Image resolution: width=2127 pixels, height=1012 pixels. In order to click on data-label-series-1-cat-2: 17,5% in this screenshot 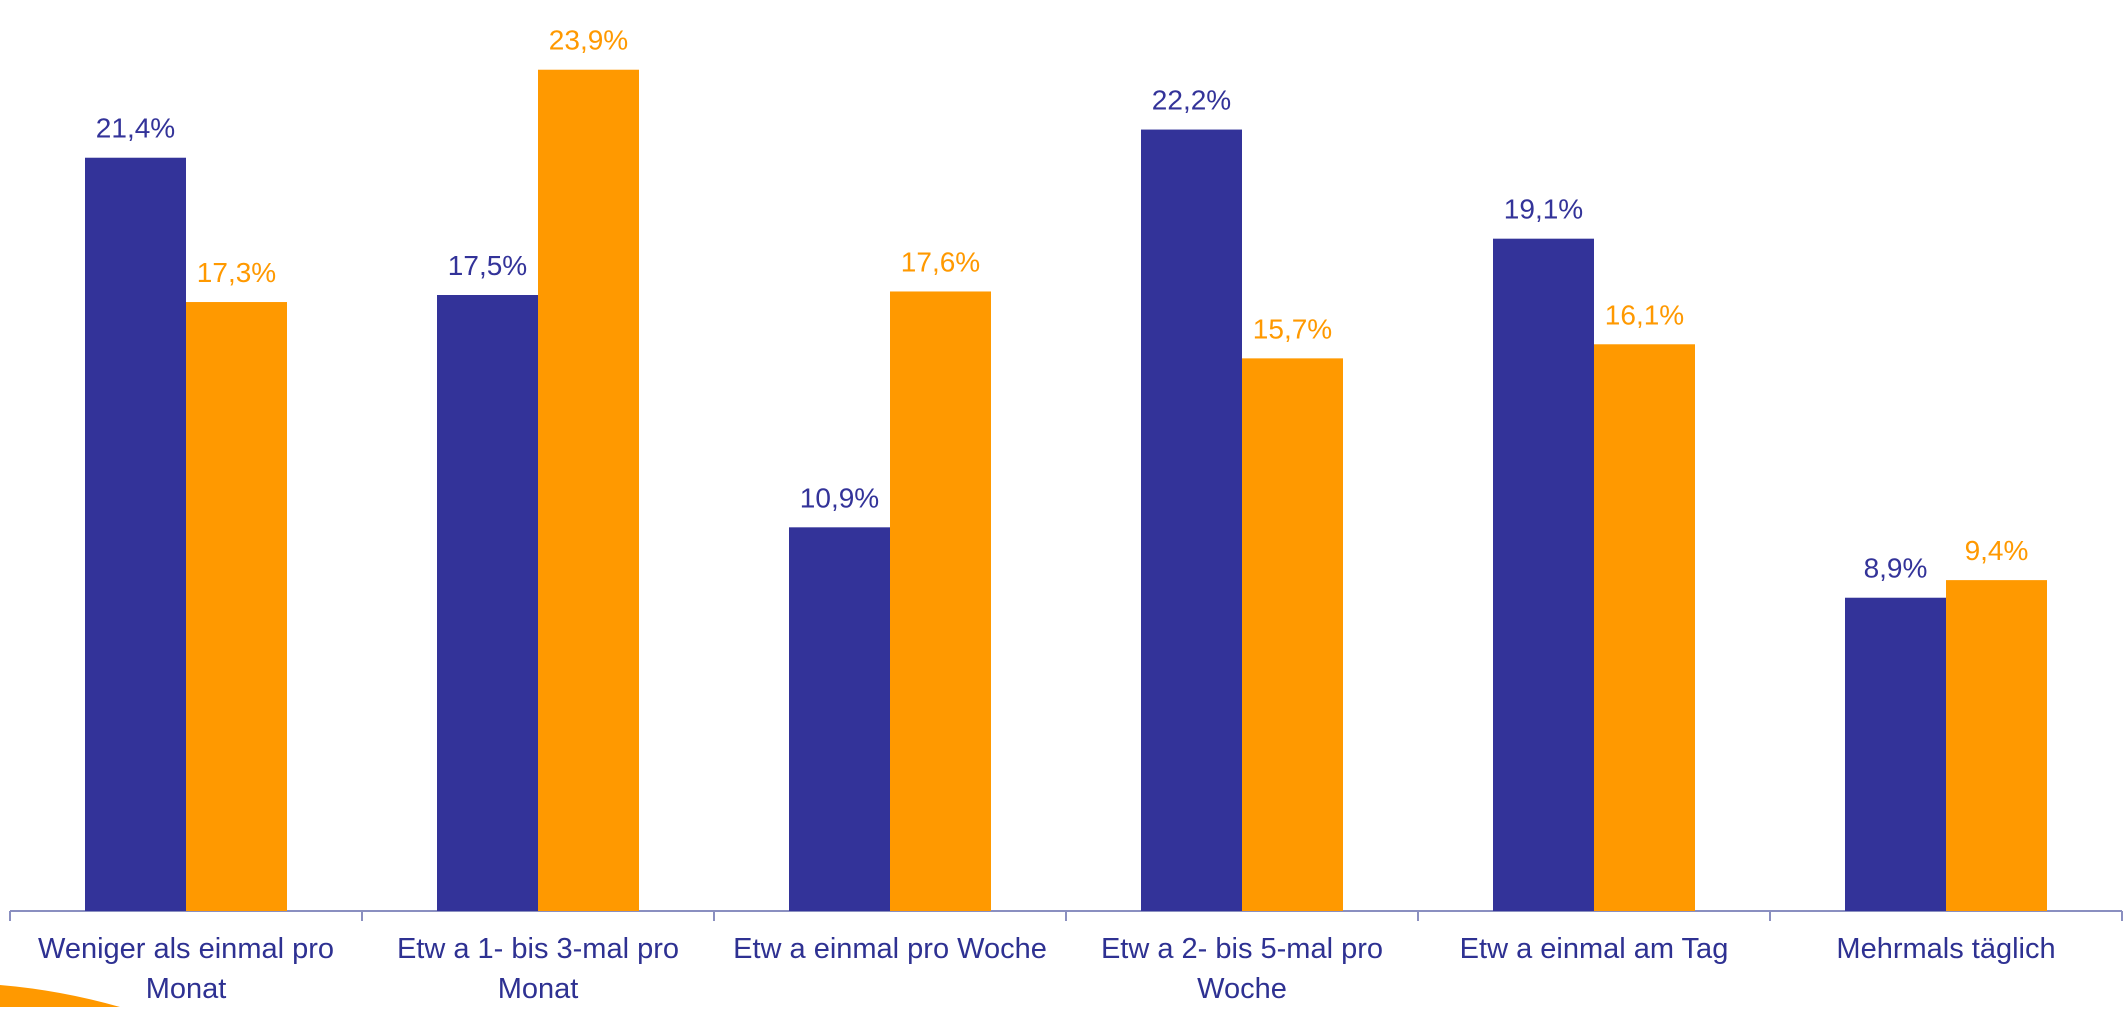, I will do `click(487, 265)`.